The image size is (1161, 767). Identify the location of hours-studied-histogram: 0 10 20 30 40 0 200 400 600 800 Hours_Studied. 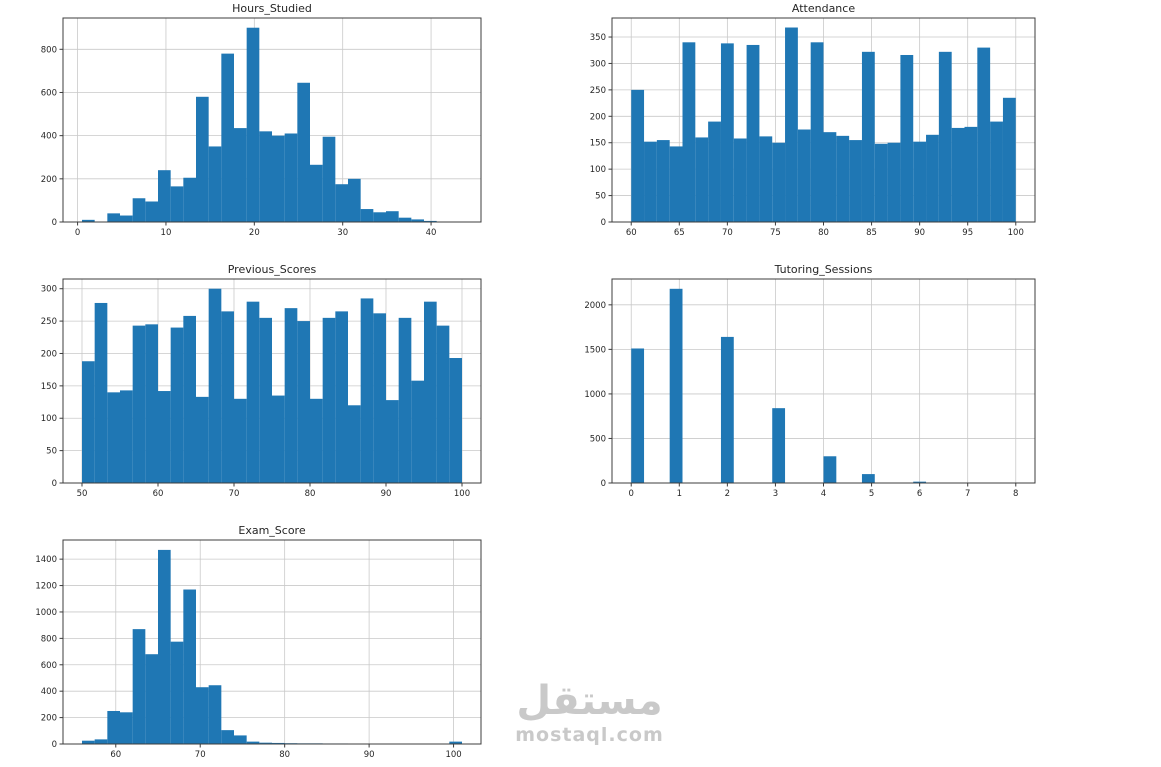
(253, 121).